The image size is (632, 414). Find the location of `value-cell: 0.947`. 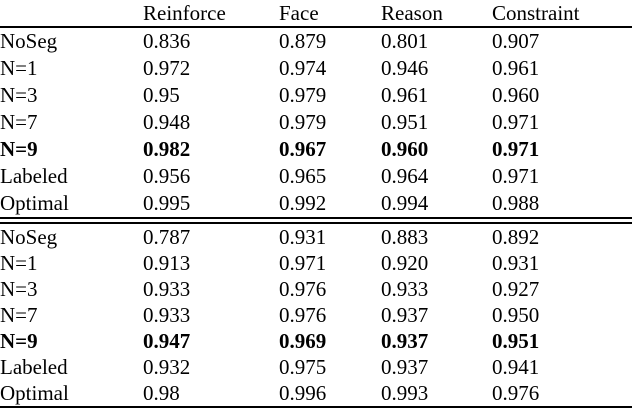

value-cell: 0.947 is located at coordinates (167, 341).